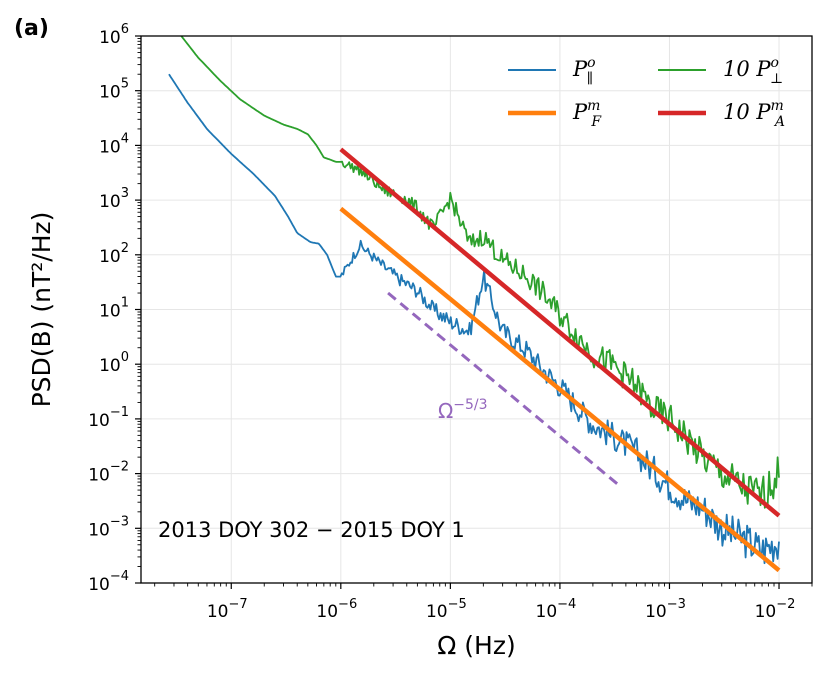  I want to click on legend-label-1: Pm F, so click(587, 114).